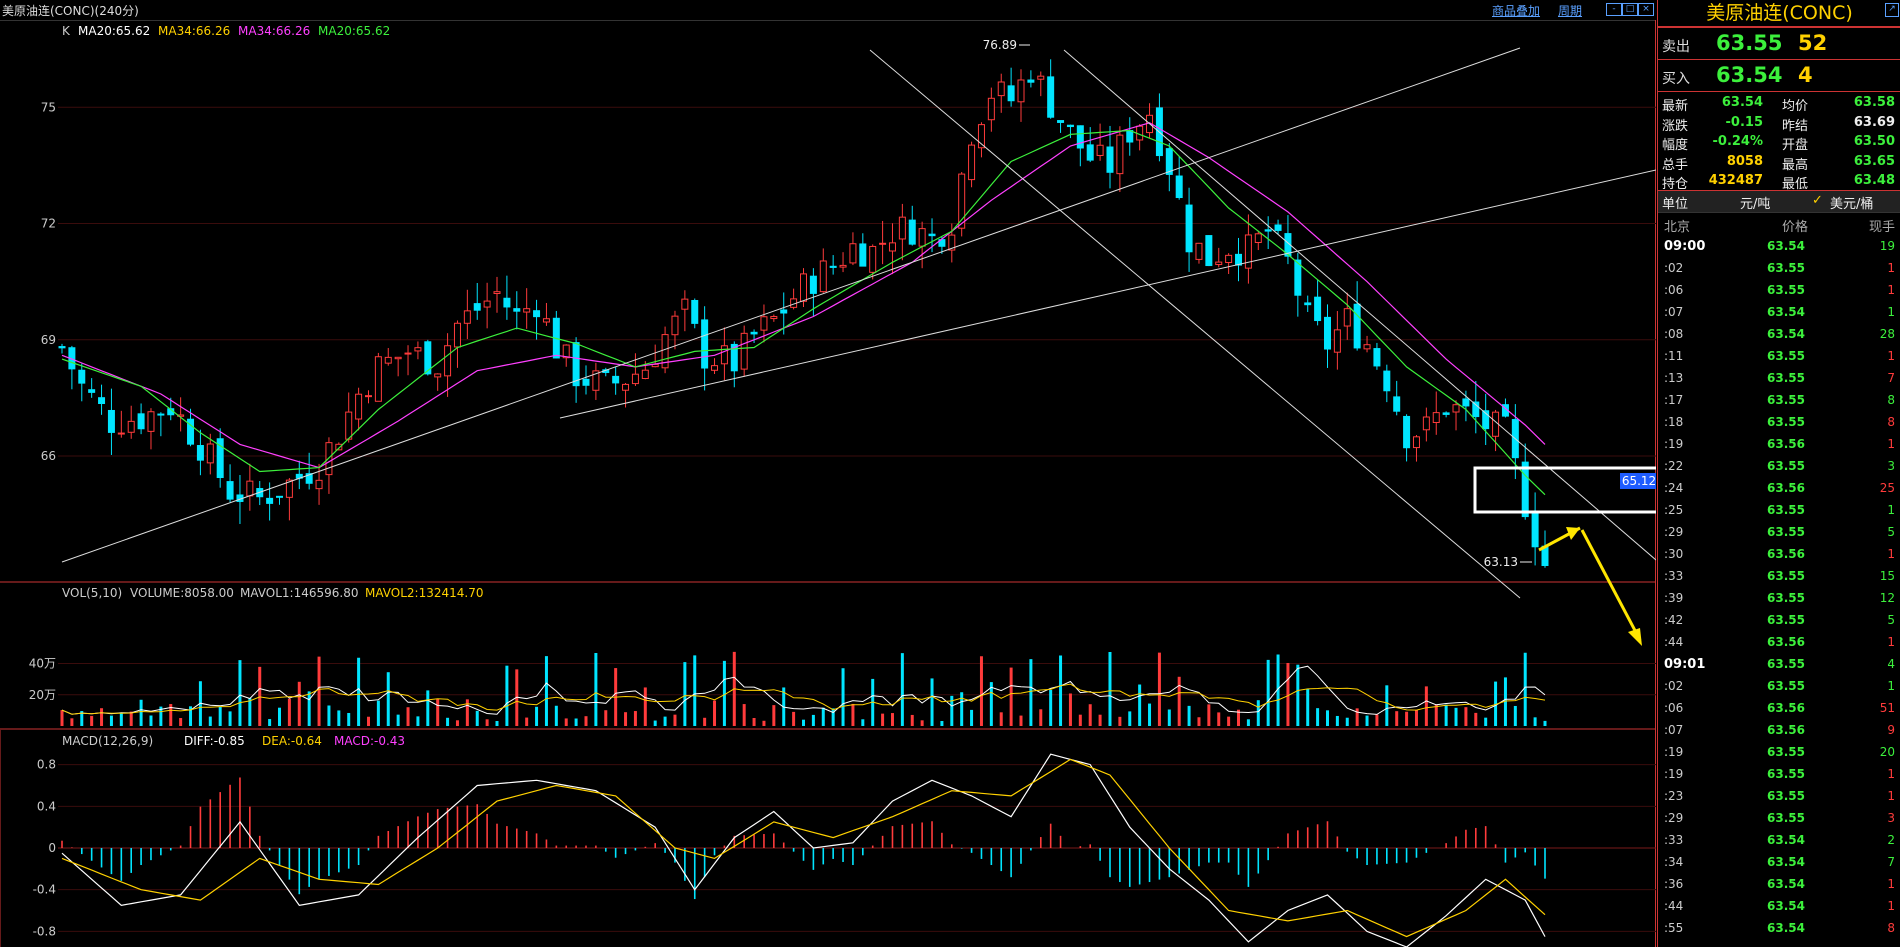 The image size is (1900, 947). Describe the element at coordinates (46, 806) in the screenshot. I see `macd-tick-label: 0.4` at that location.